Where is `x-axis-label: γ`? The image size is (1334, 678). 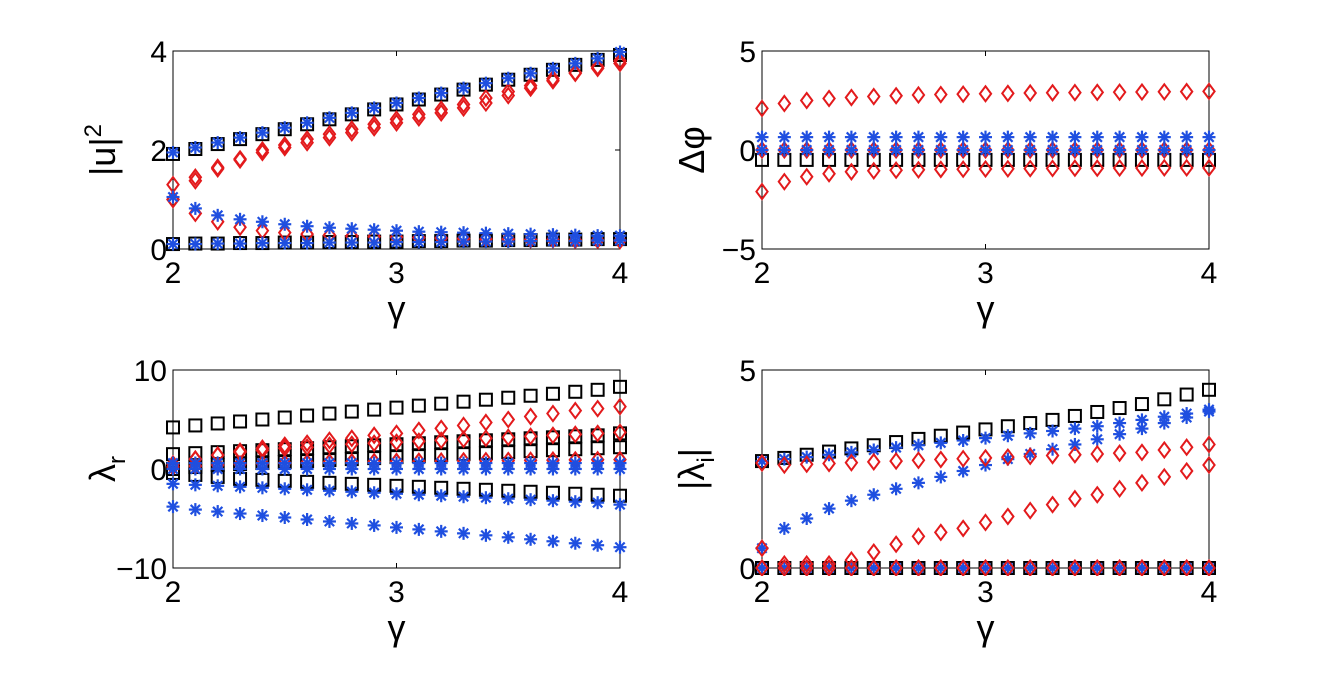 x-axis-label: γ is located at coordinates (397, 308).